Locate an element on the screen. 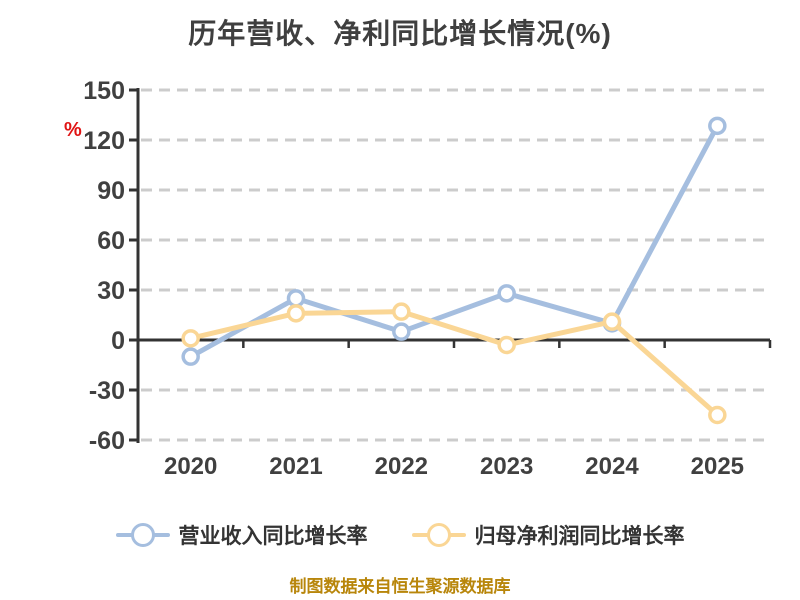 The height and width of the screenshot is (600, 800). legend-item-net-profit: 归母净利润同比增长率 is located at coordinates (548, 535).